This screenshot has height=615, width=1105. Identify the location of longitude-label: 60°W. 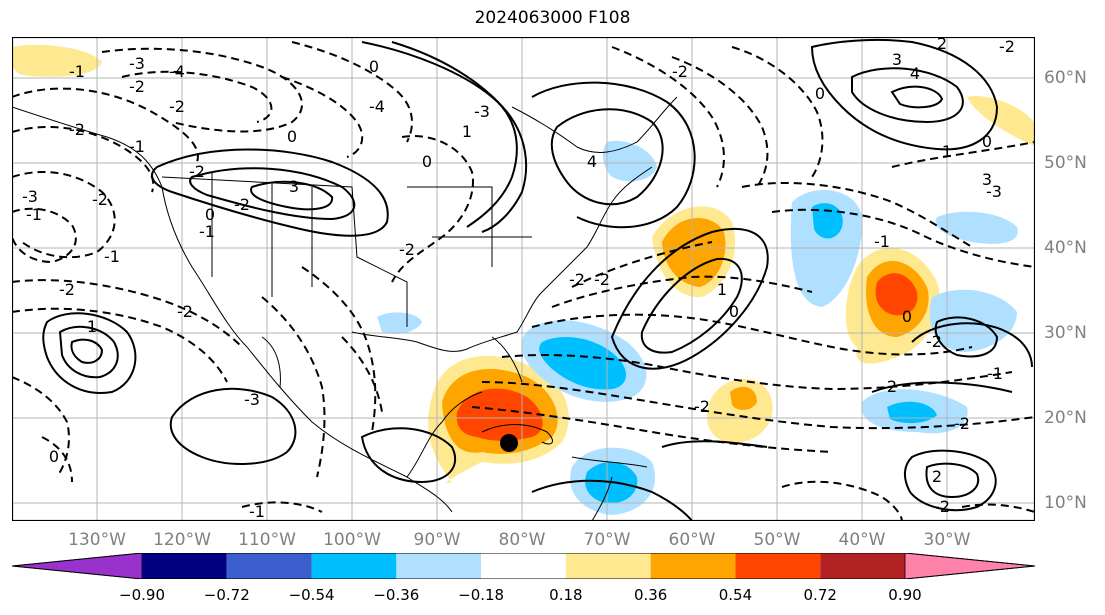
(692, 540).